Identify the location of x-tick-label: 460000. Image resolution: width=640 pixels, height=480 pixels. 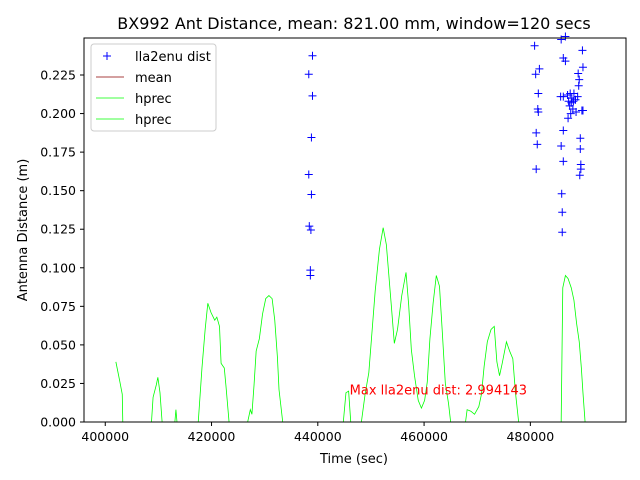
(424, 436).